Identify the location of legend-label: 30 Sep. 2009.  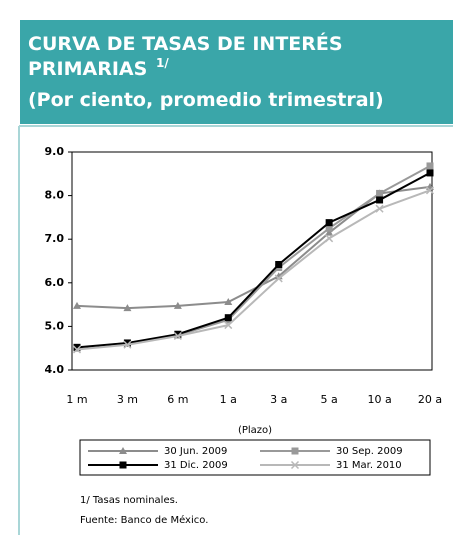
(369, 451).